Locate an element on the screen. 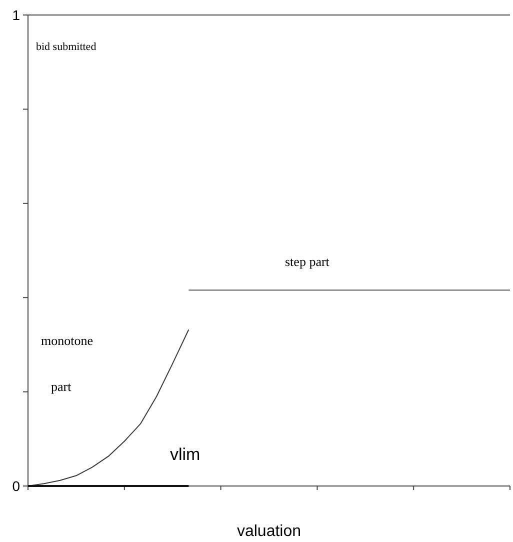 This screenshot has width=513, height=542. annotation: step part is located at coordinates (307, 261).